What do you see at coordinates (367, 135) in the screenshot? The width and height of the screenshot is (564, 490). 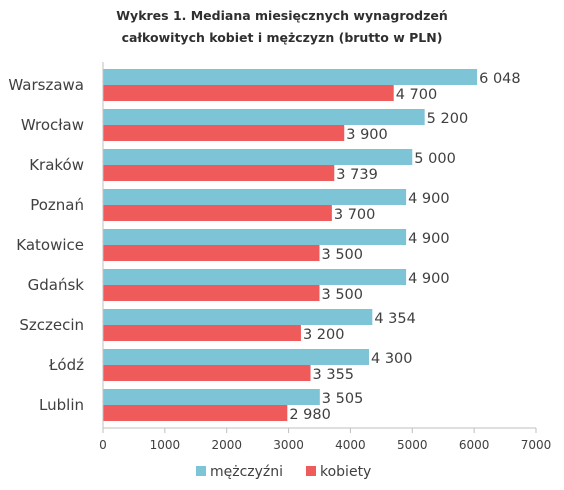 I see `data-label-women: 3 900` at bounding box center [367, 135].